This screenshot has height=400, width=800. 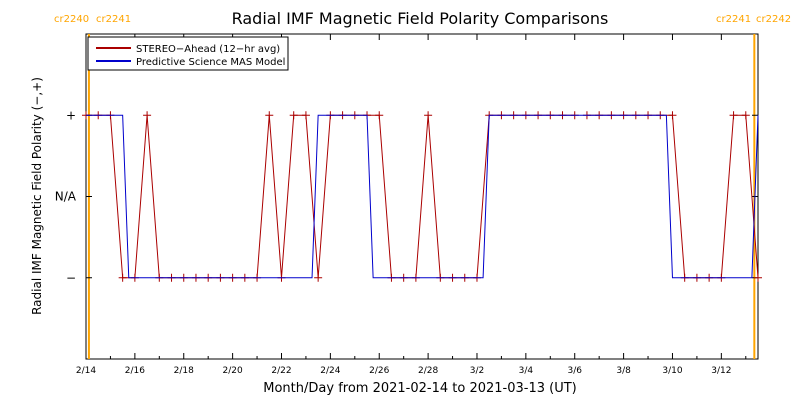 I want to click on x-tick-label: 2/14, so click(x=86, y=371).